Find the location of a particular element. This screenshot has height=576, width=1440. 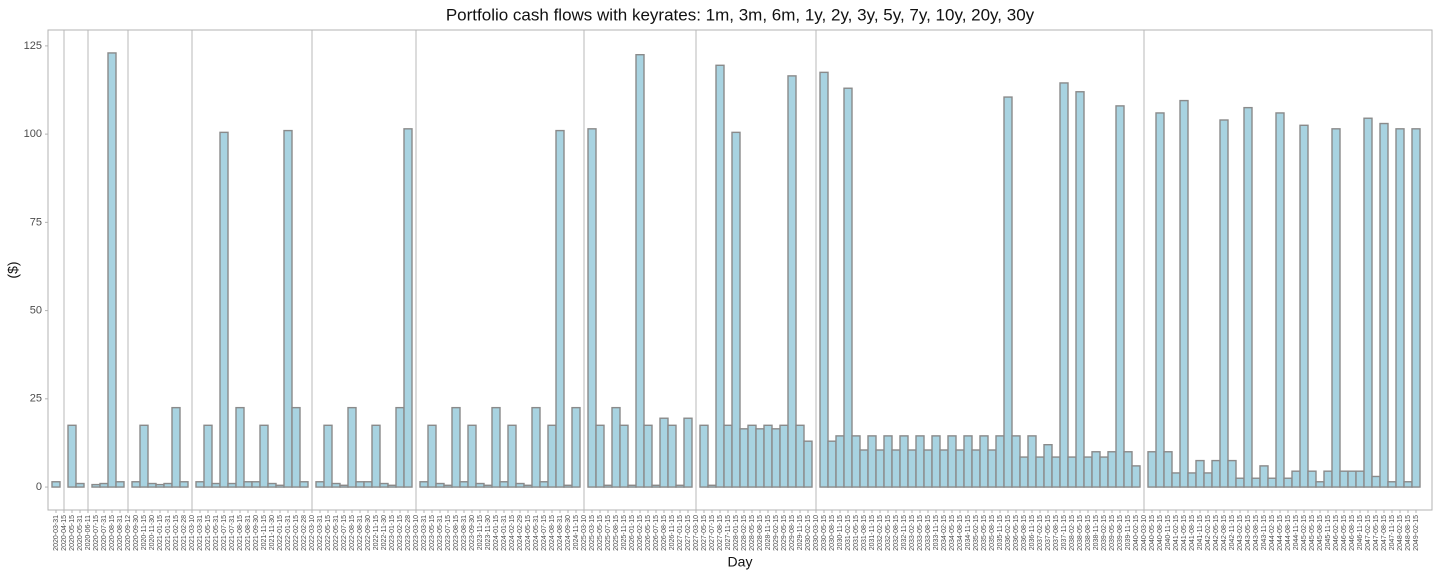

x-tick-label: 2040-02-15 is located at coordinates (1136, 533).